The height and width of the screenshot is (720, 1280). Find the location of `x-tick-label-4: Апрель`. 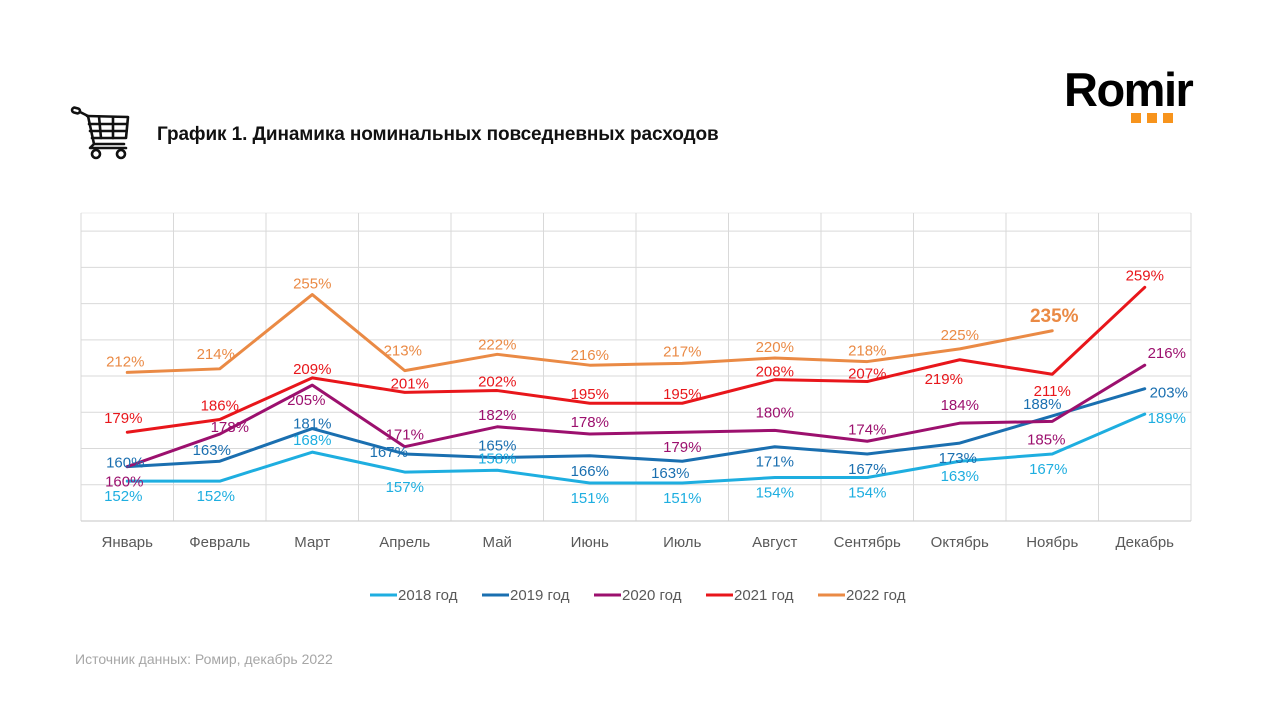

x-tick-label-4: Апрель is located at coordinates (404, 542).